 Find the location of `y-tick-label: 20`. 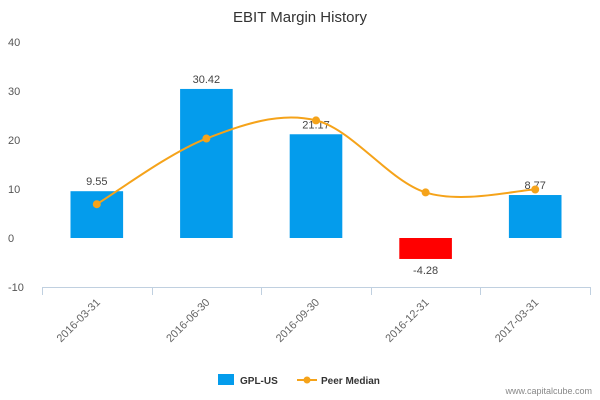

y-tick-label: 20 is located at coordinates (14, 141).